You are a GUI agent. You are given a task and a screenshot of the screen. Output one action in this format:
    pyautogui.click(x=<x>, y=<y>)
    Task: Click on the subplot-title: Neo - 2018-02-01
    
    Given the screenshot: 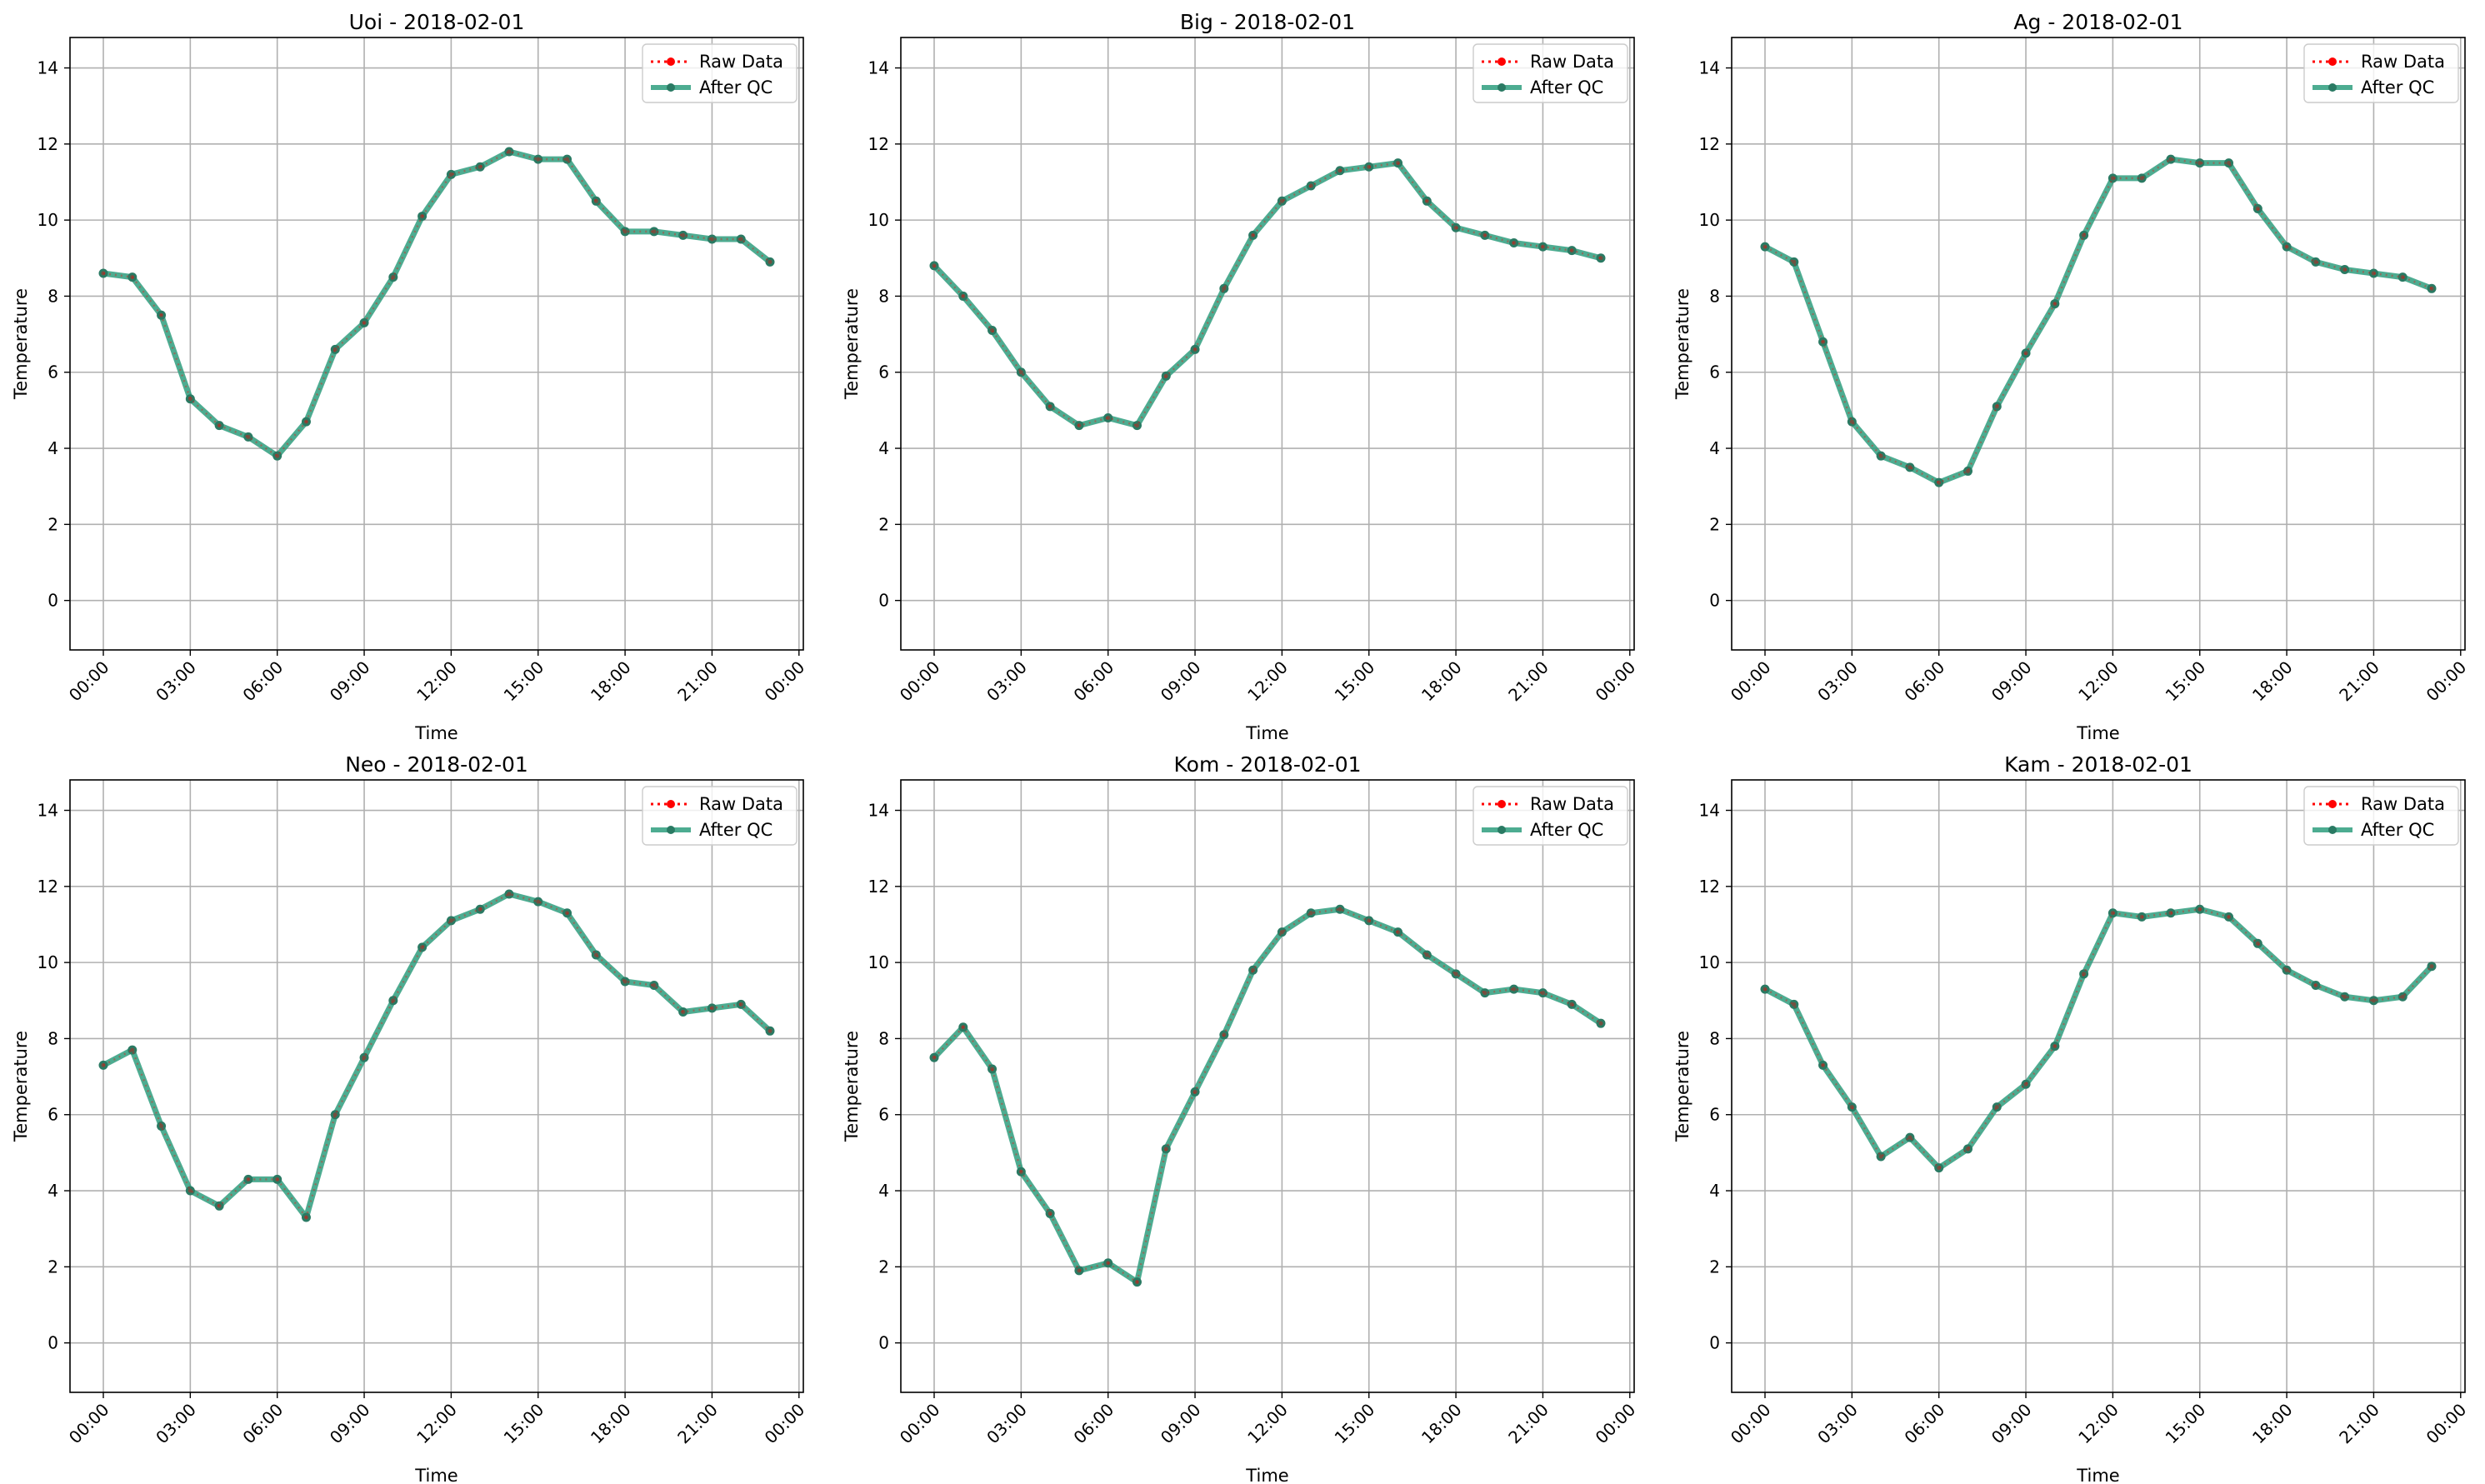 What is the action you would take?
    pyautogui.click(x=436, y=764)
    